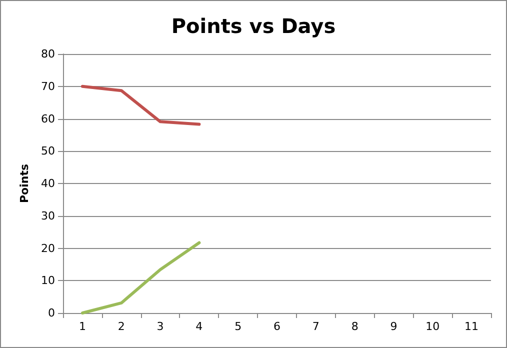 Image resolution: width=507 pixels, height=348 pixels. I want to click on y-tick-label: 70, so click(48, 86).